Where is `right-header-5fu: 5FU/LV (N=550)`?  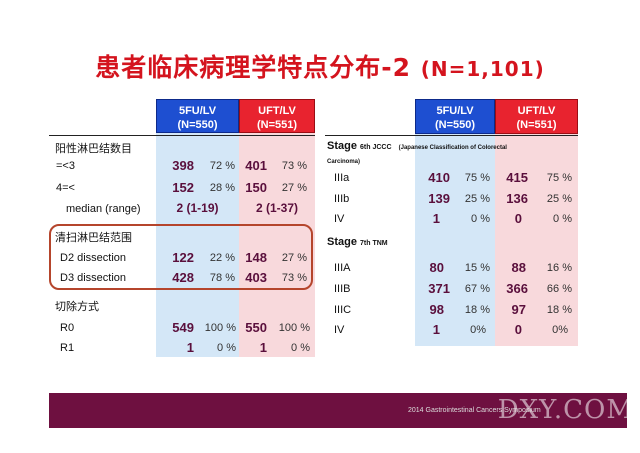
right-header-5fu: 5FU/LV (N=550) is located at coordinates (455, 116).